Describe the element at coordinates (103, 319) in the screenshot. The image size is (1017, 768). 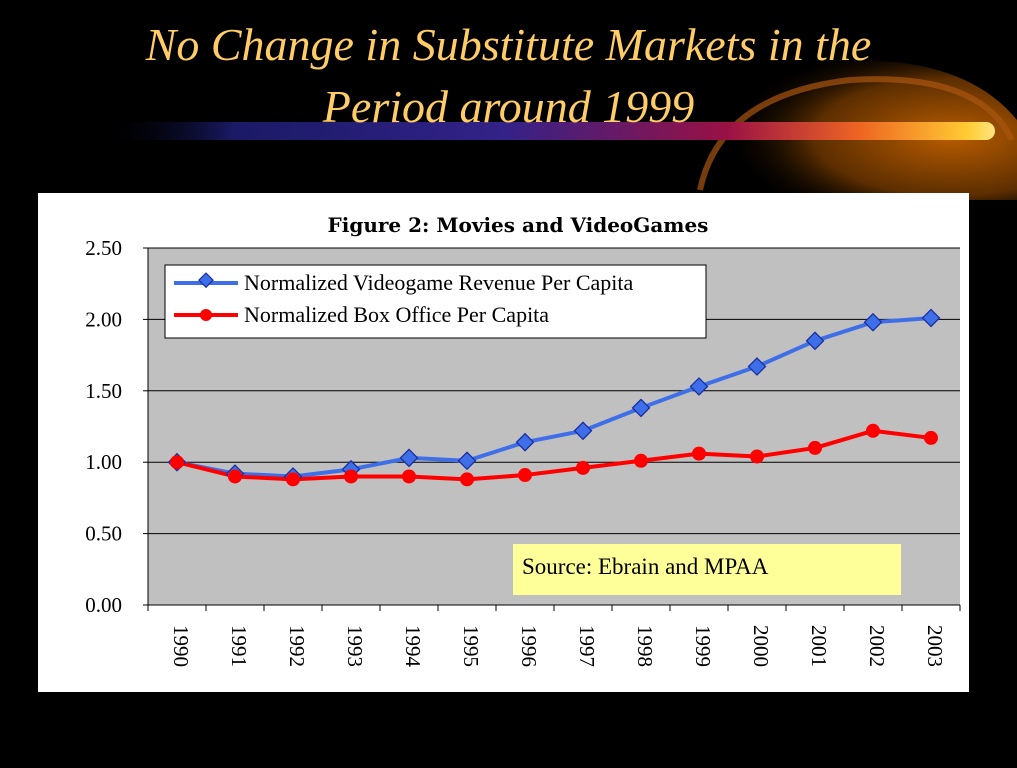
I see `y-tick-label: 2.00` at that location.